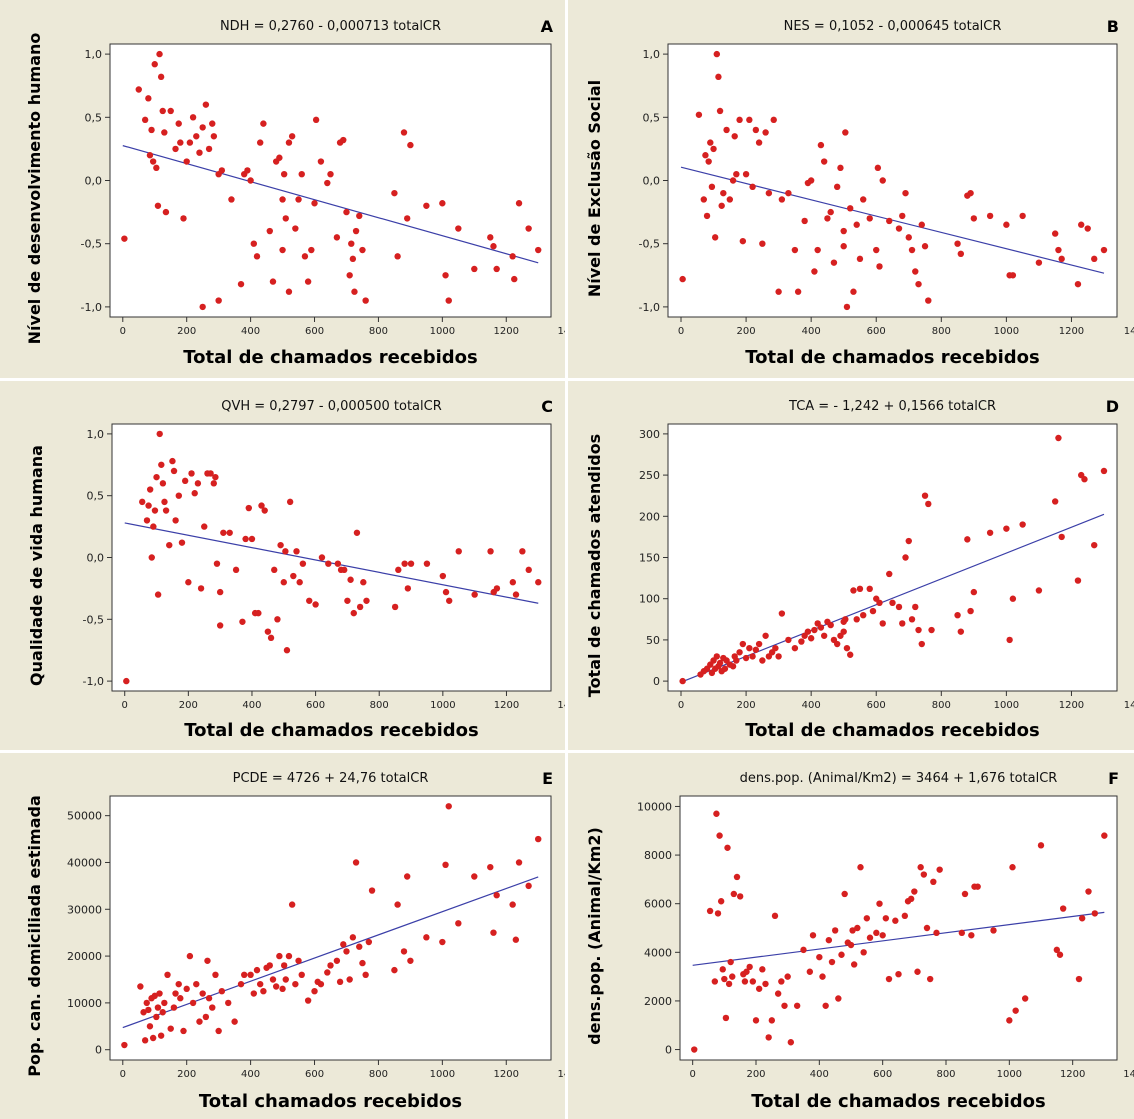 Image resolution: width=1134 pixels, height=1119 pixels. What do you see at coordinates (1128, 1074) in the screenshot?
I see `x-tick-label: 1400` at bounding box center [1128, 1074].